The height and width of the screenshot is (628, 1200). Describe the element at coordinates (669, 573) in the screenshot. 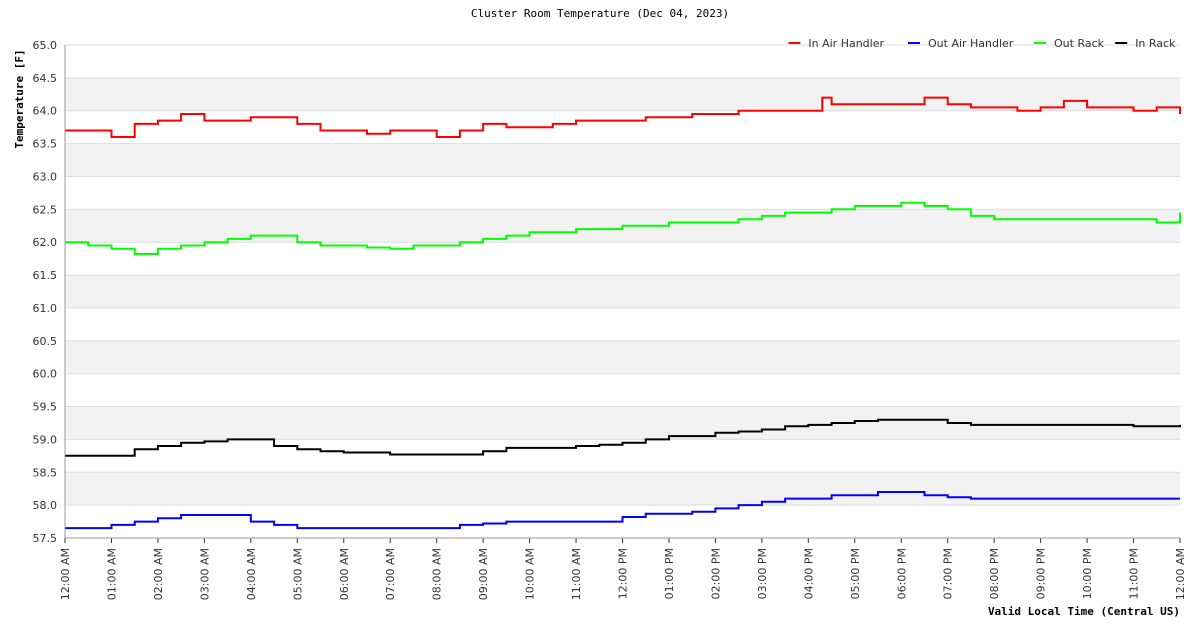

I see `x-tick-label: 01:00 PM` at that location.